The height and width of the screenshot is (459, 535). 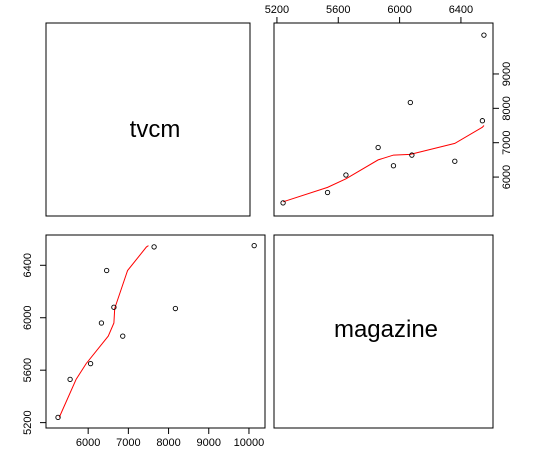 I want to click on tvcm-top-tick-label: 6400, so click(x=461, y=10).